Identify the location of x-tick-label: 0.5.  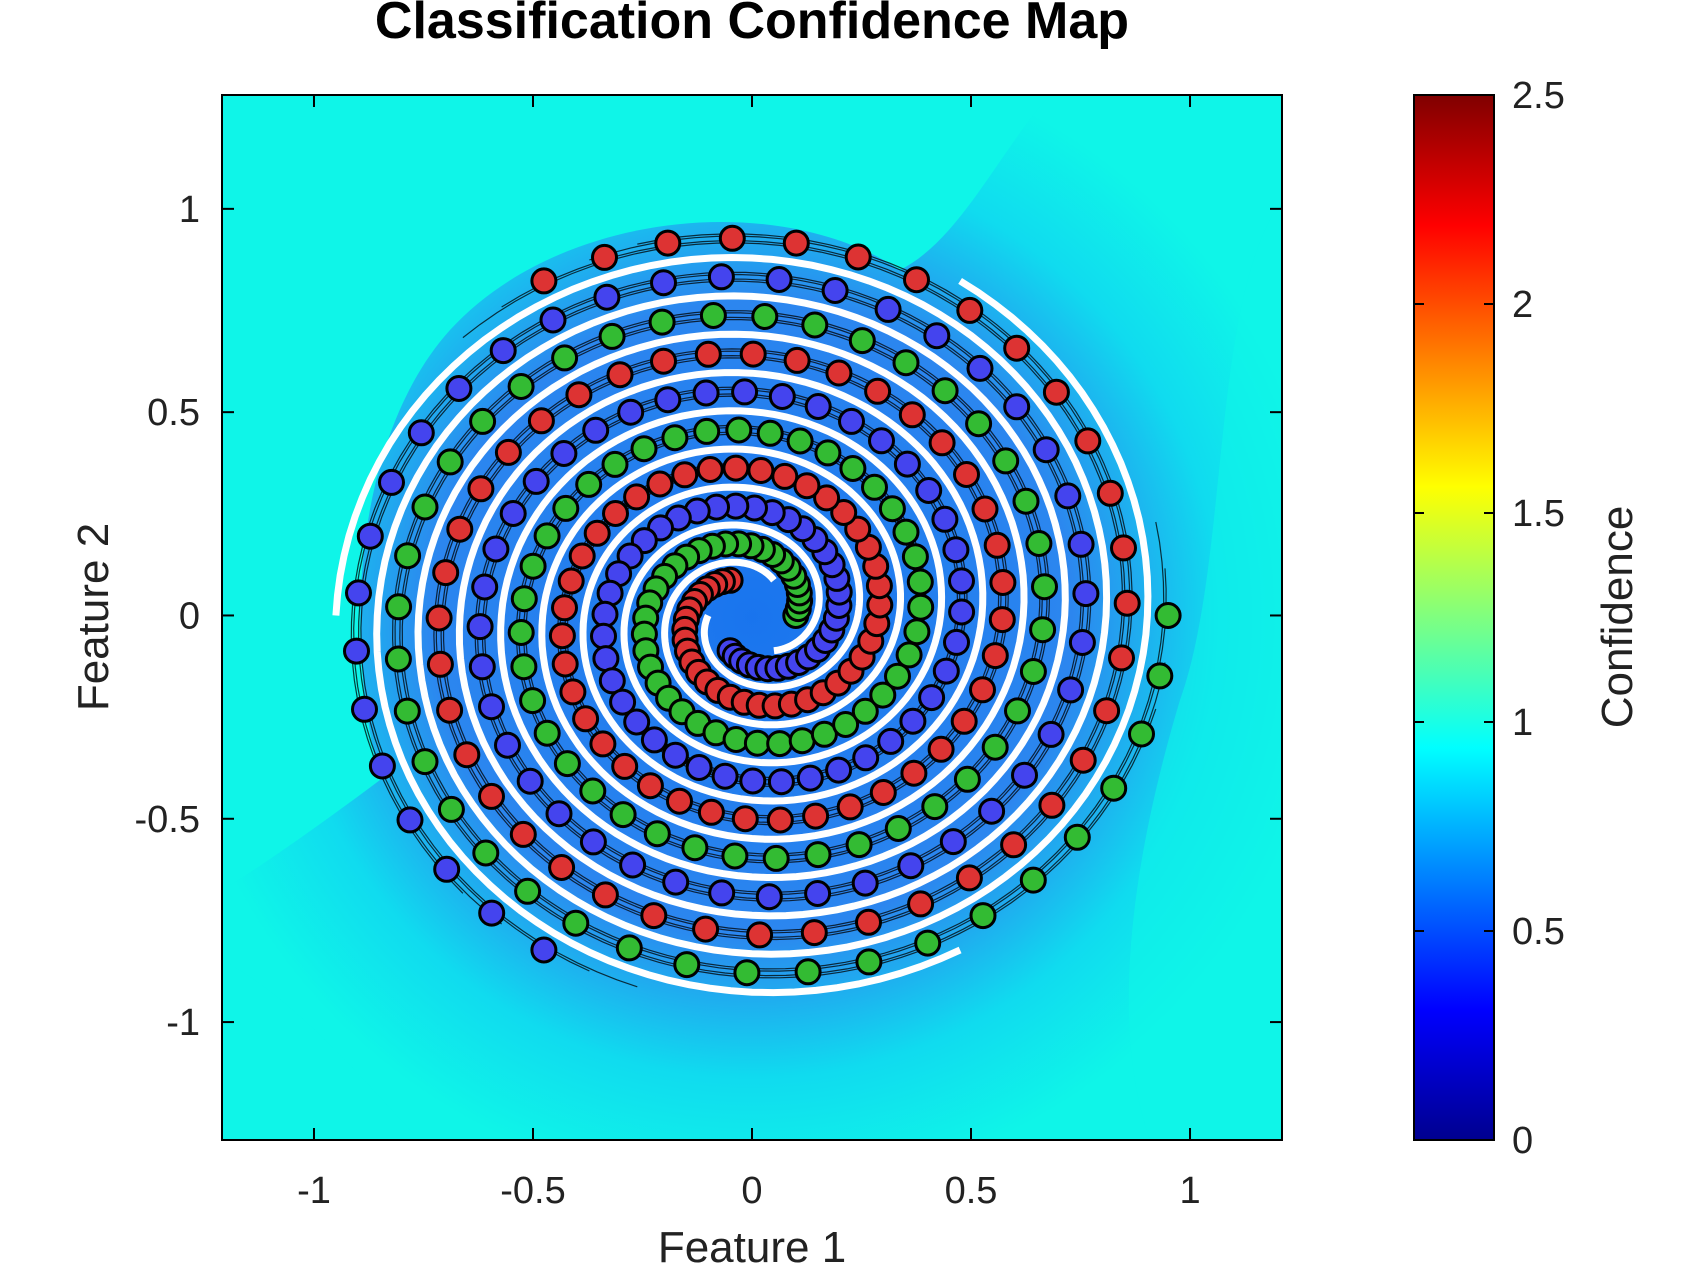
(971, 1191).